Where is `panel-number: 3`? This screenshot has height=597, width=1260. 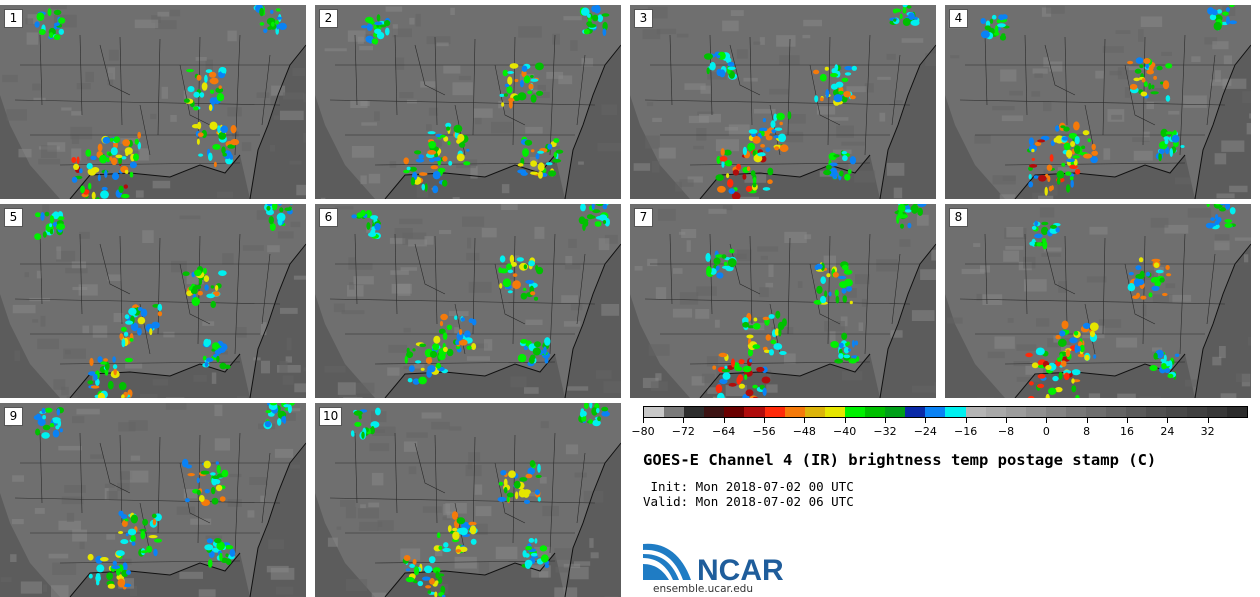
panel-number: 3 is located at coordinates (643, 18).